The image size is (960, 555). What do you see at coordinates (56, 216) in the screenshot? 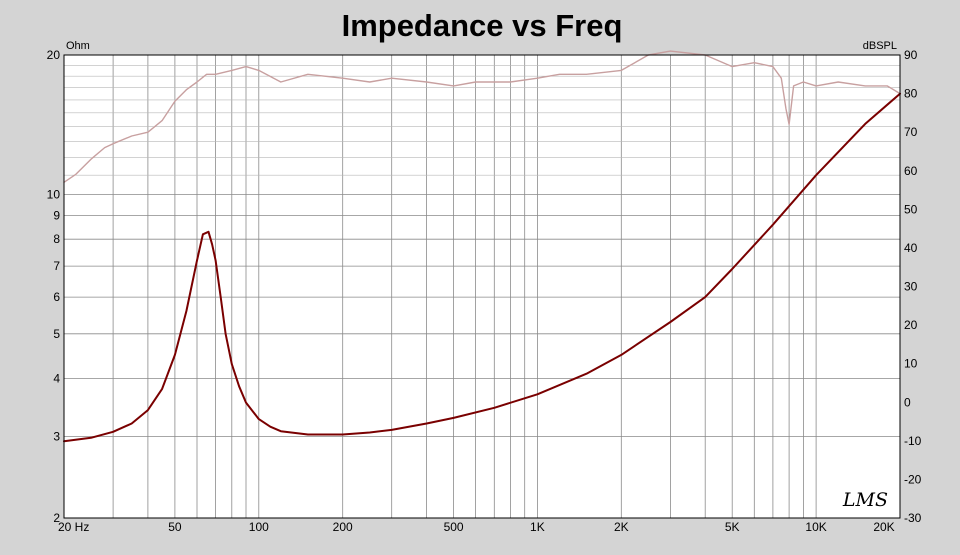
I see `y-left-tick-label: 9` at bounding box center [56, 216].